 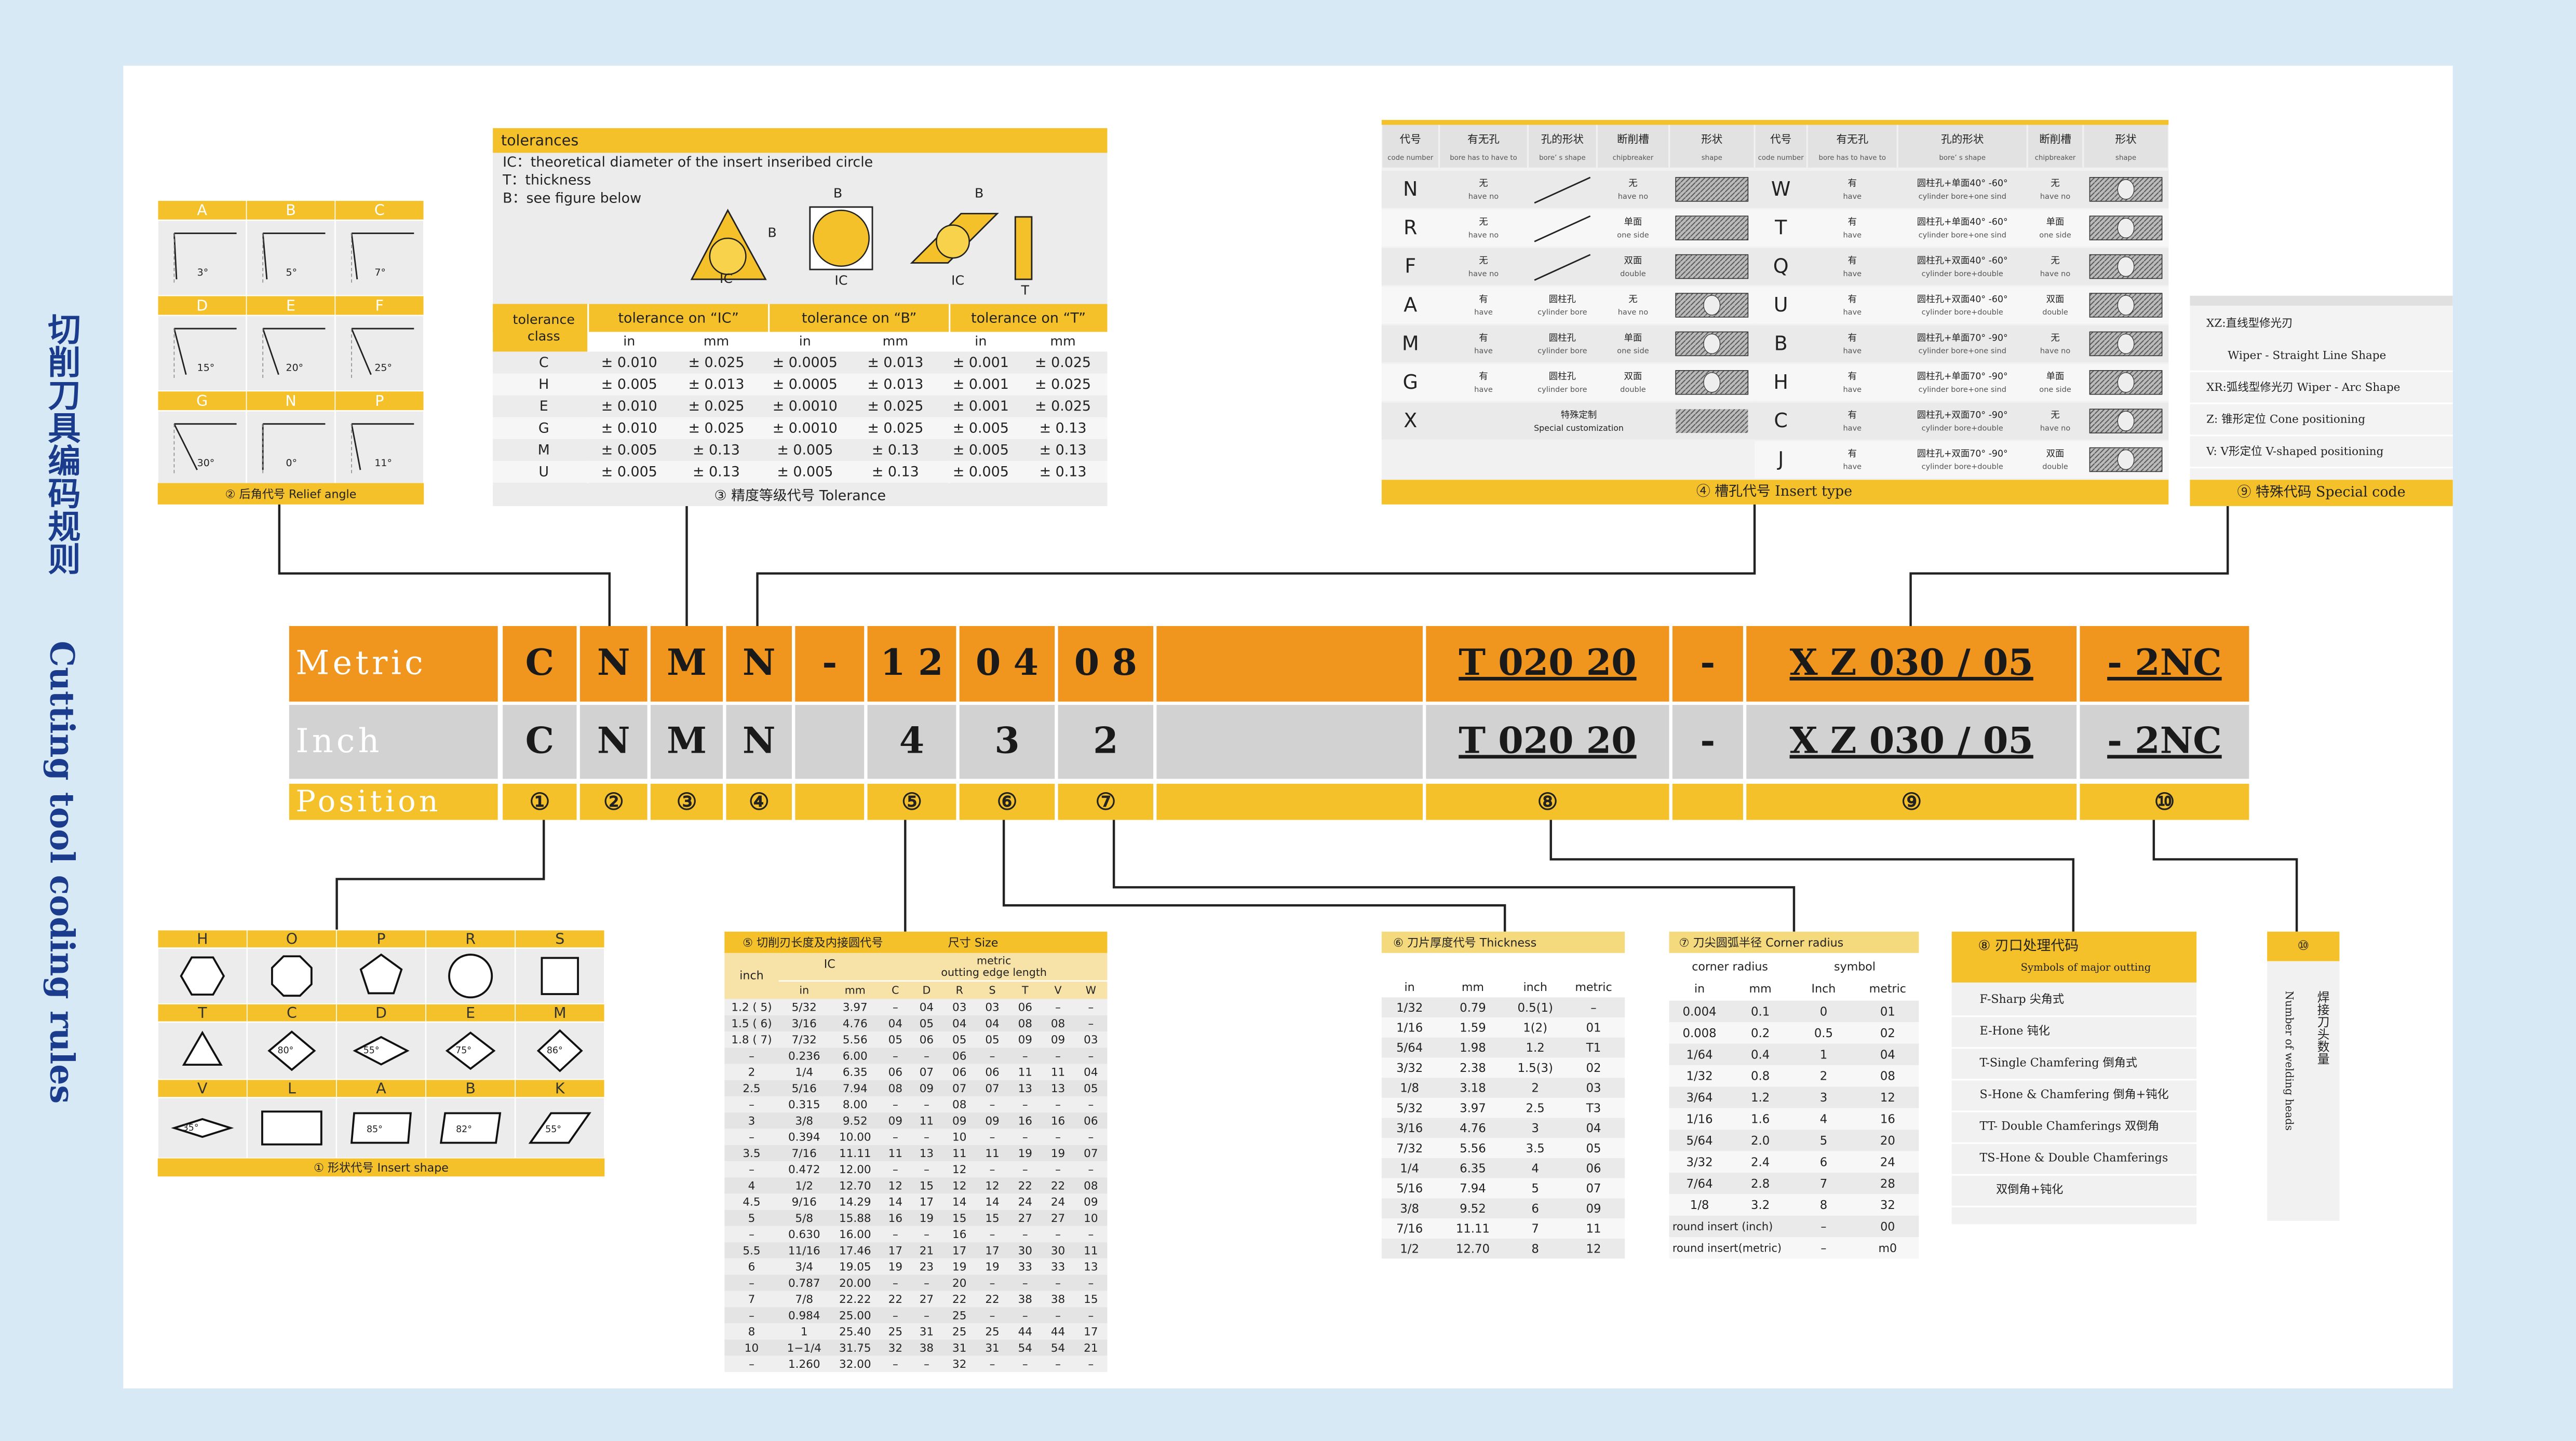 I want to click on header-en: shape, so click(x=2125, y=158).